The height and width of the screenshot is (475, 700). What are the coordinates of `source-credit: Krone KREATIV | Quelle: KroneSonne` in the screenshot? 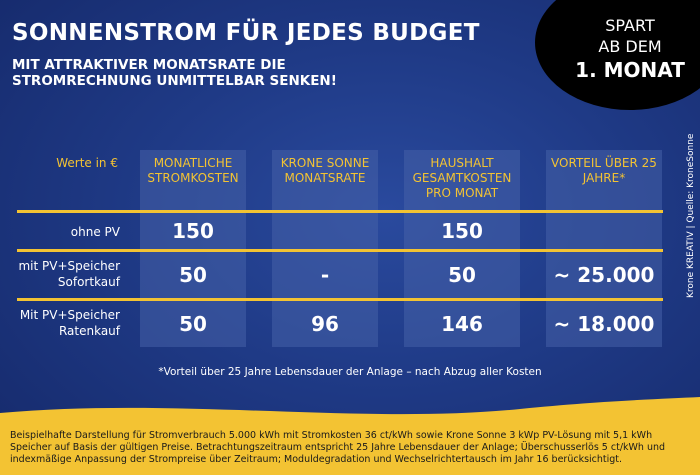 It's located at (691, 215).